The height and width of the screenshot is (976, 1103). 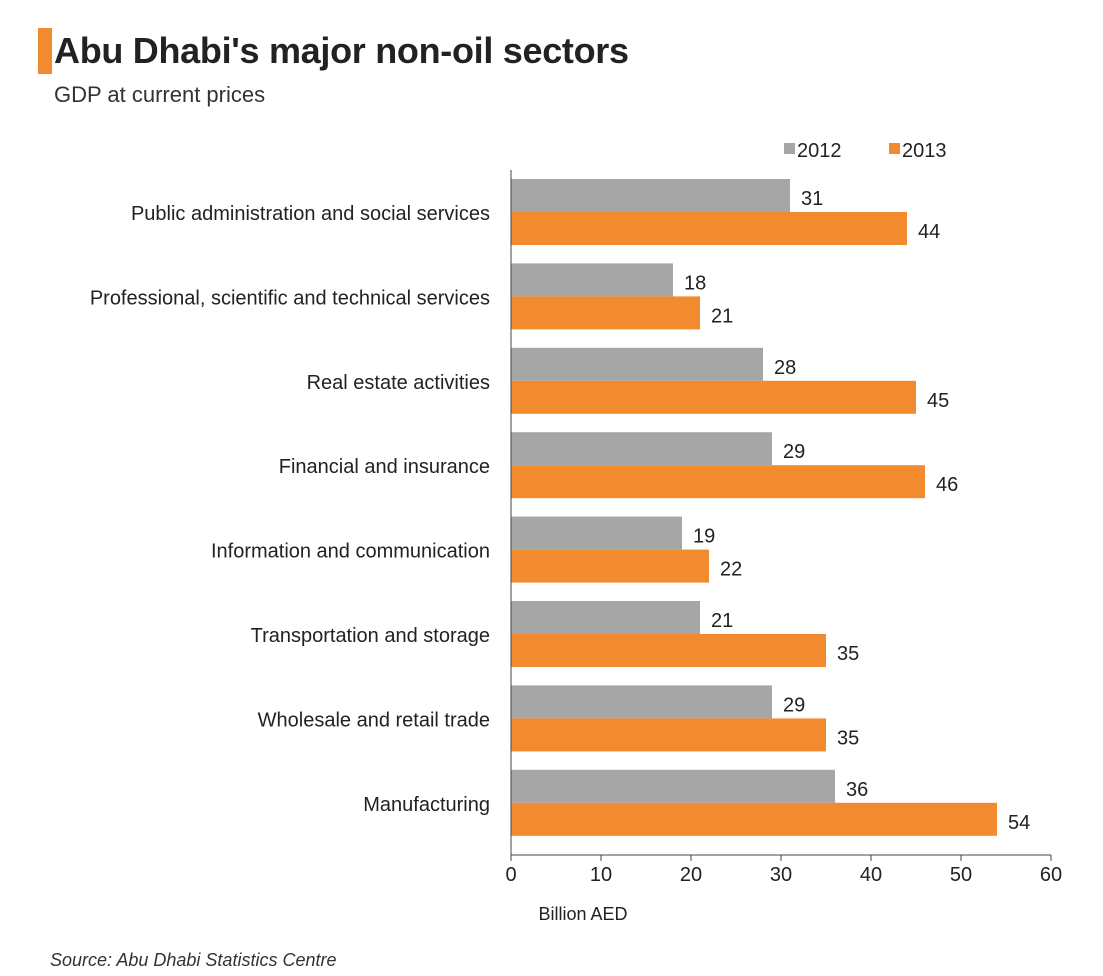 I want to click on chart-subtitle: GDP at current prices, so click(x=160, y=94).